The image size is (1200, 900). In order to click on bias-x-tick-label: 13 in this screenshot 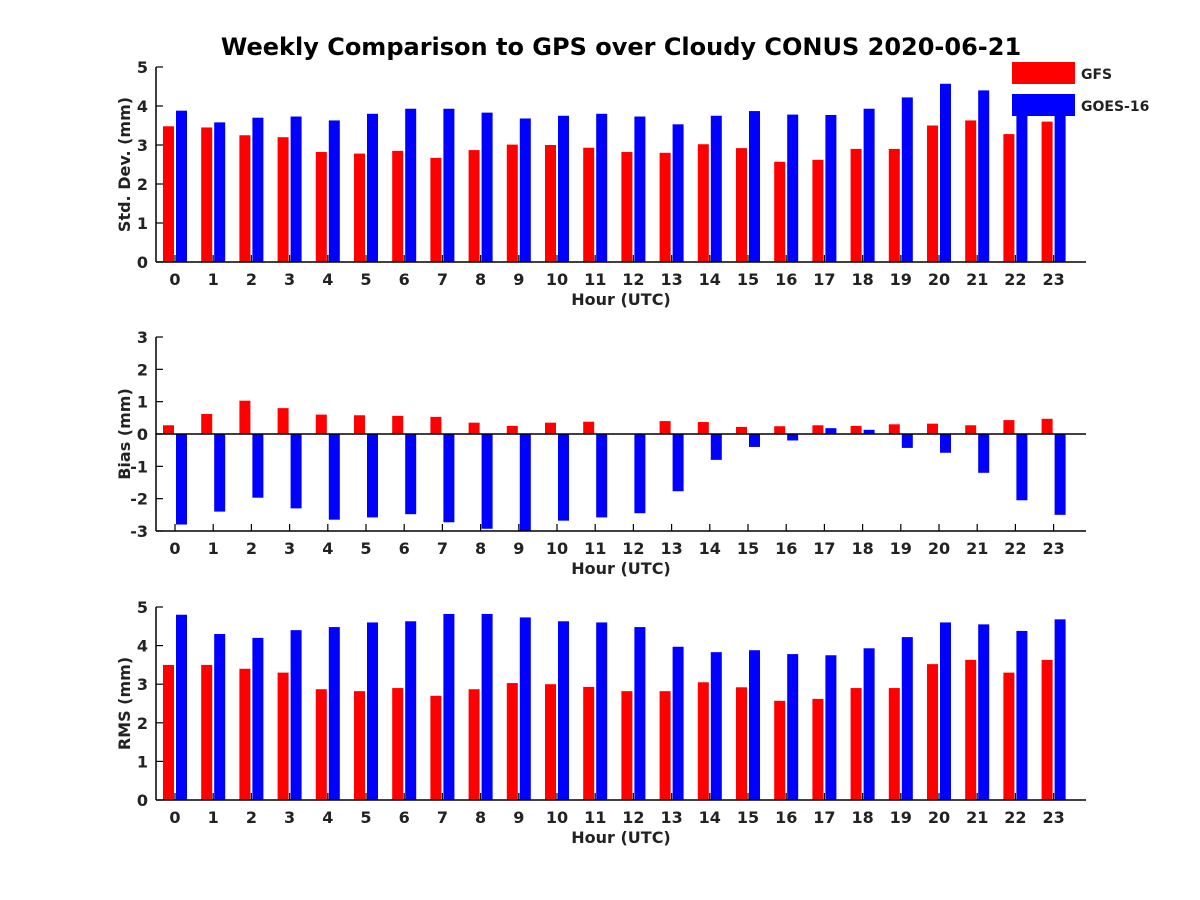, I will do `click(671, 548)`.